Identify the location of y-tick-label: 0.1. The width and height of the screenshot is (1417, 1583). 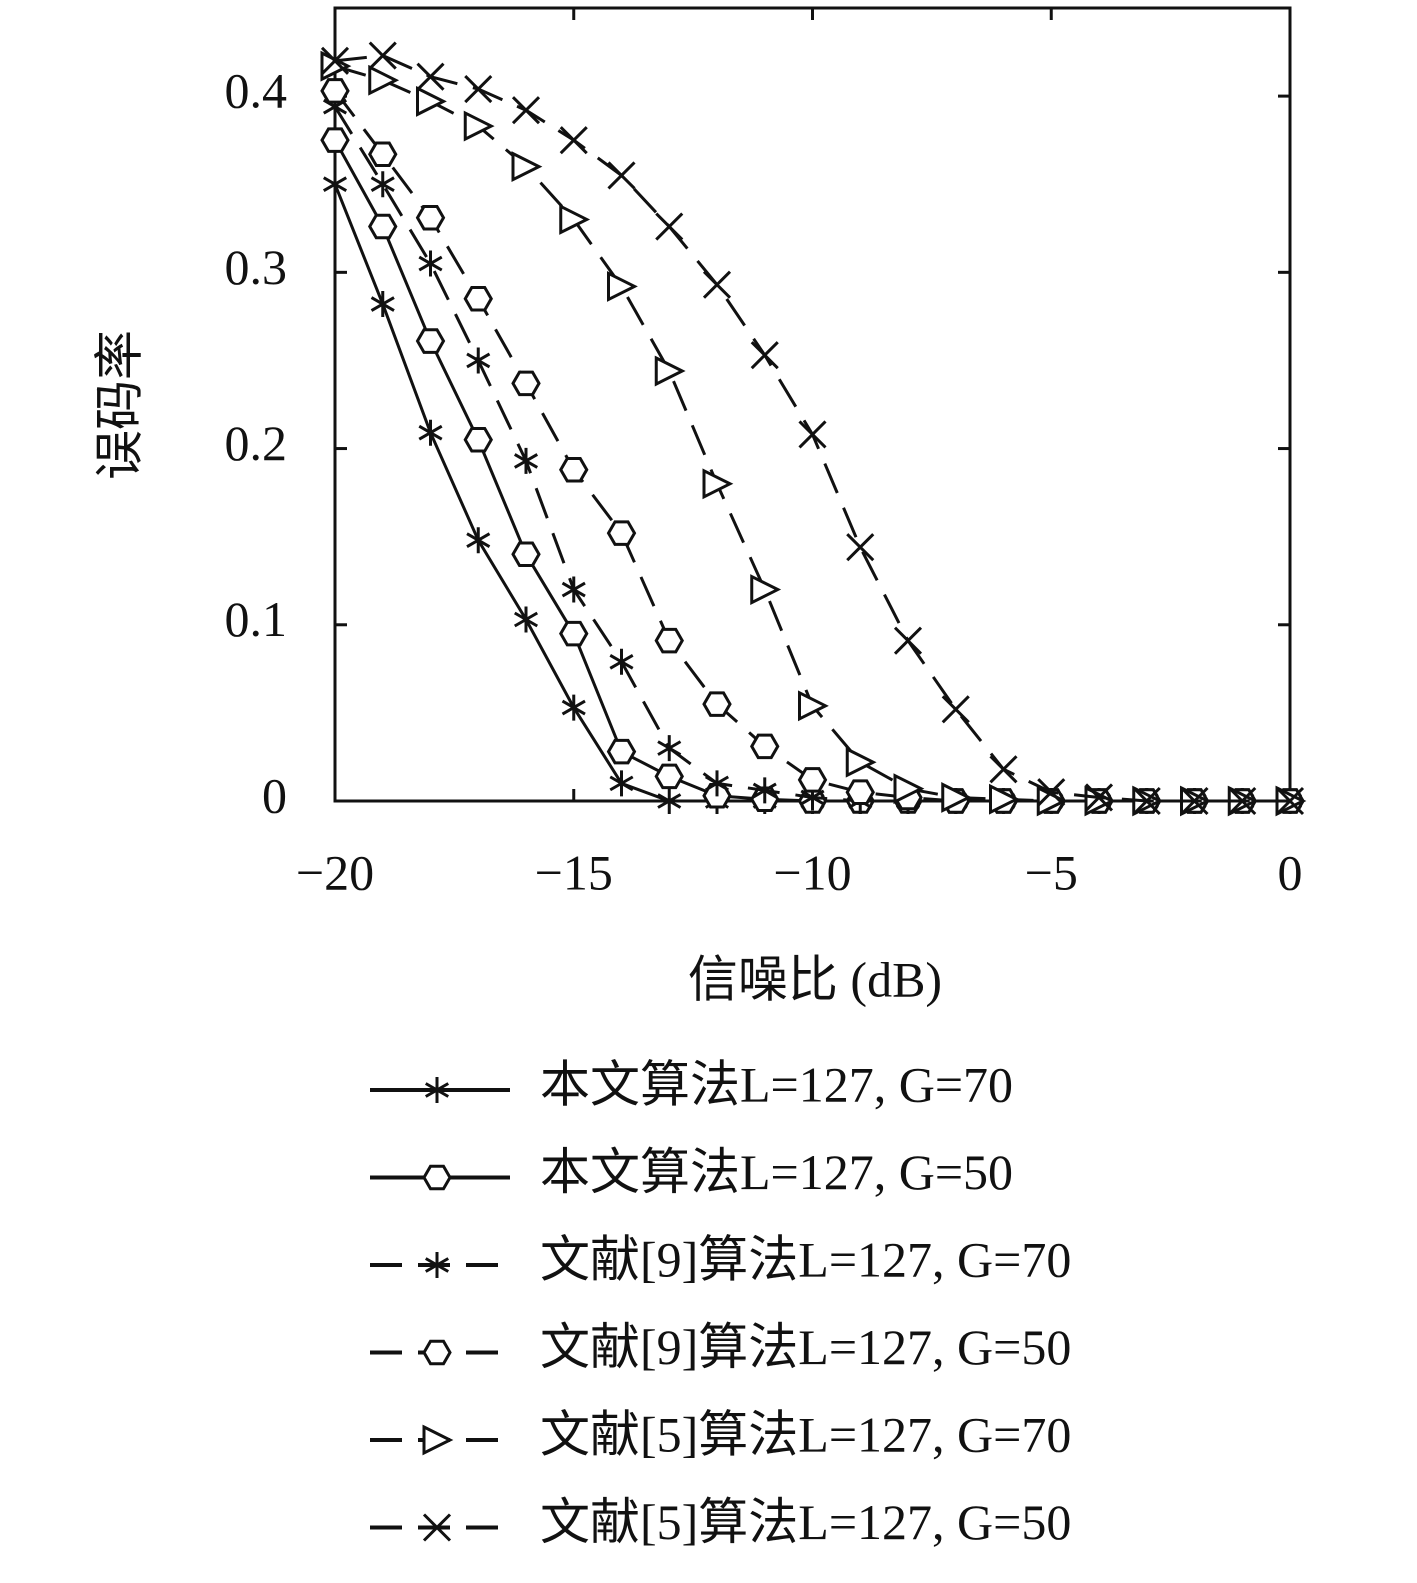
(256, 619).